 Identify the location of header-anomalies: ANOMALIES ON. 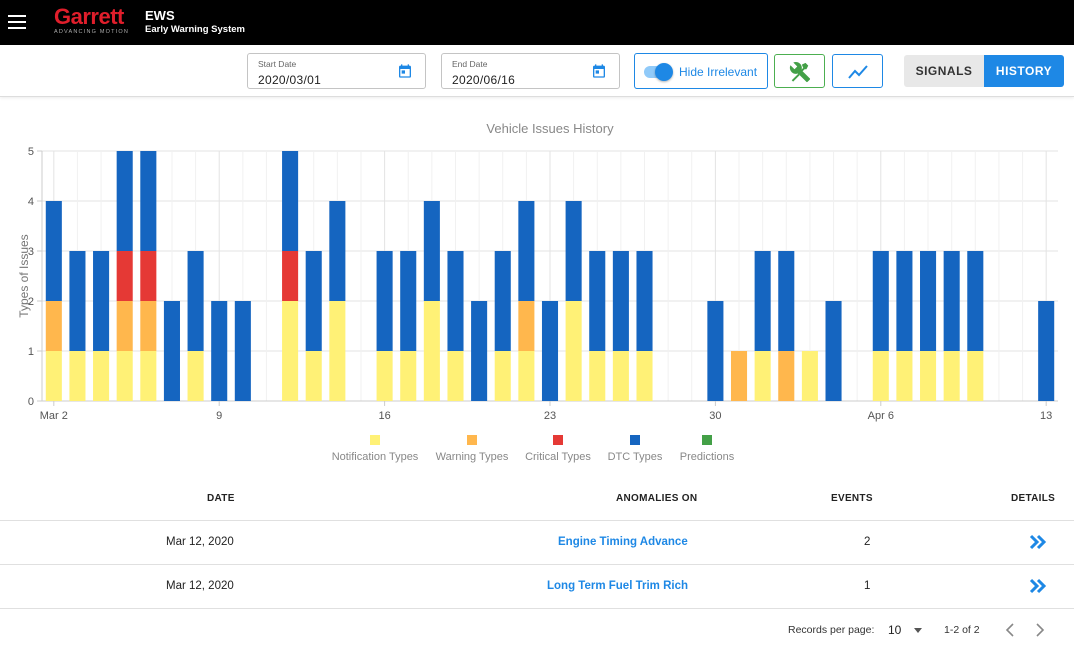
(657, 498).